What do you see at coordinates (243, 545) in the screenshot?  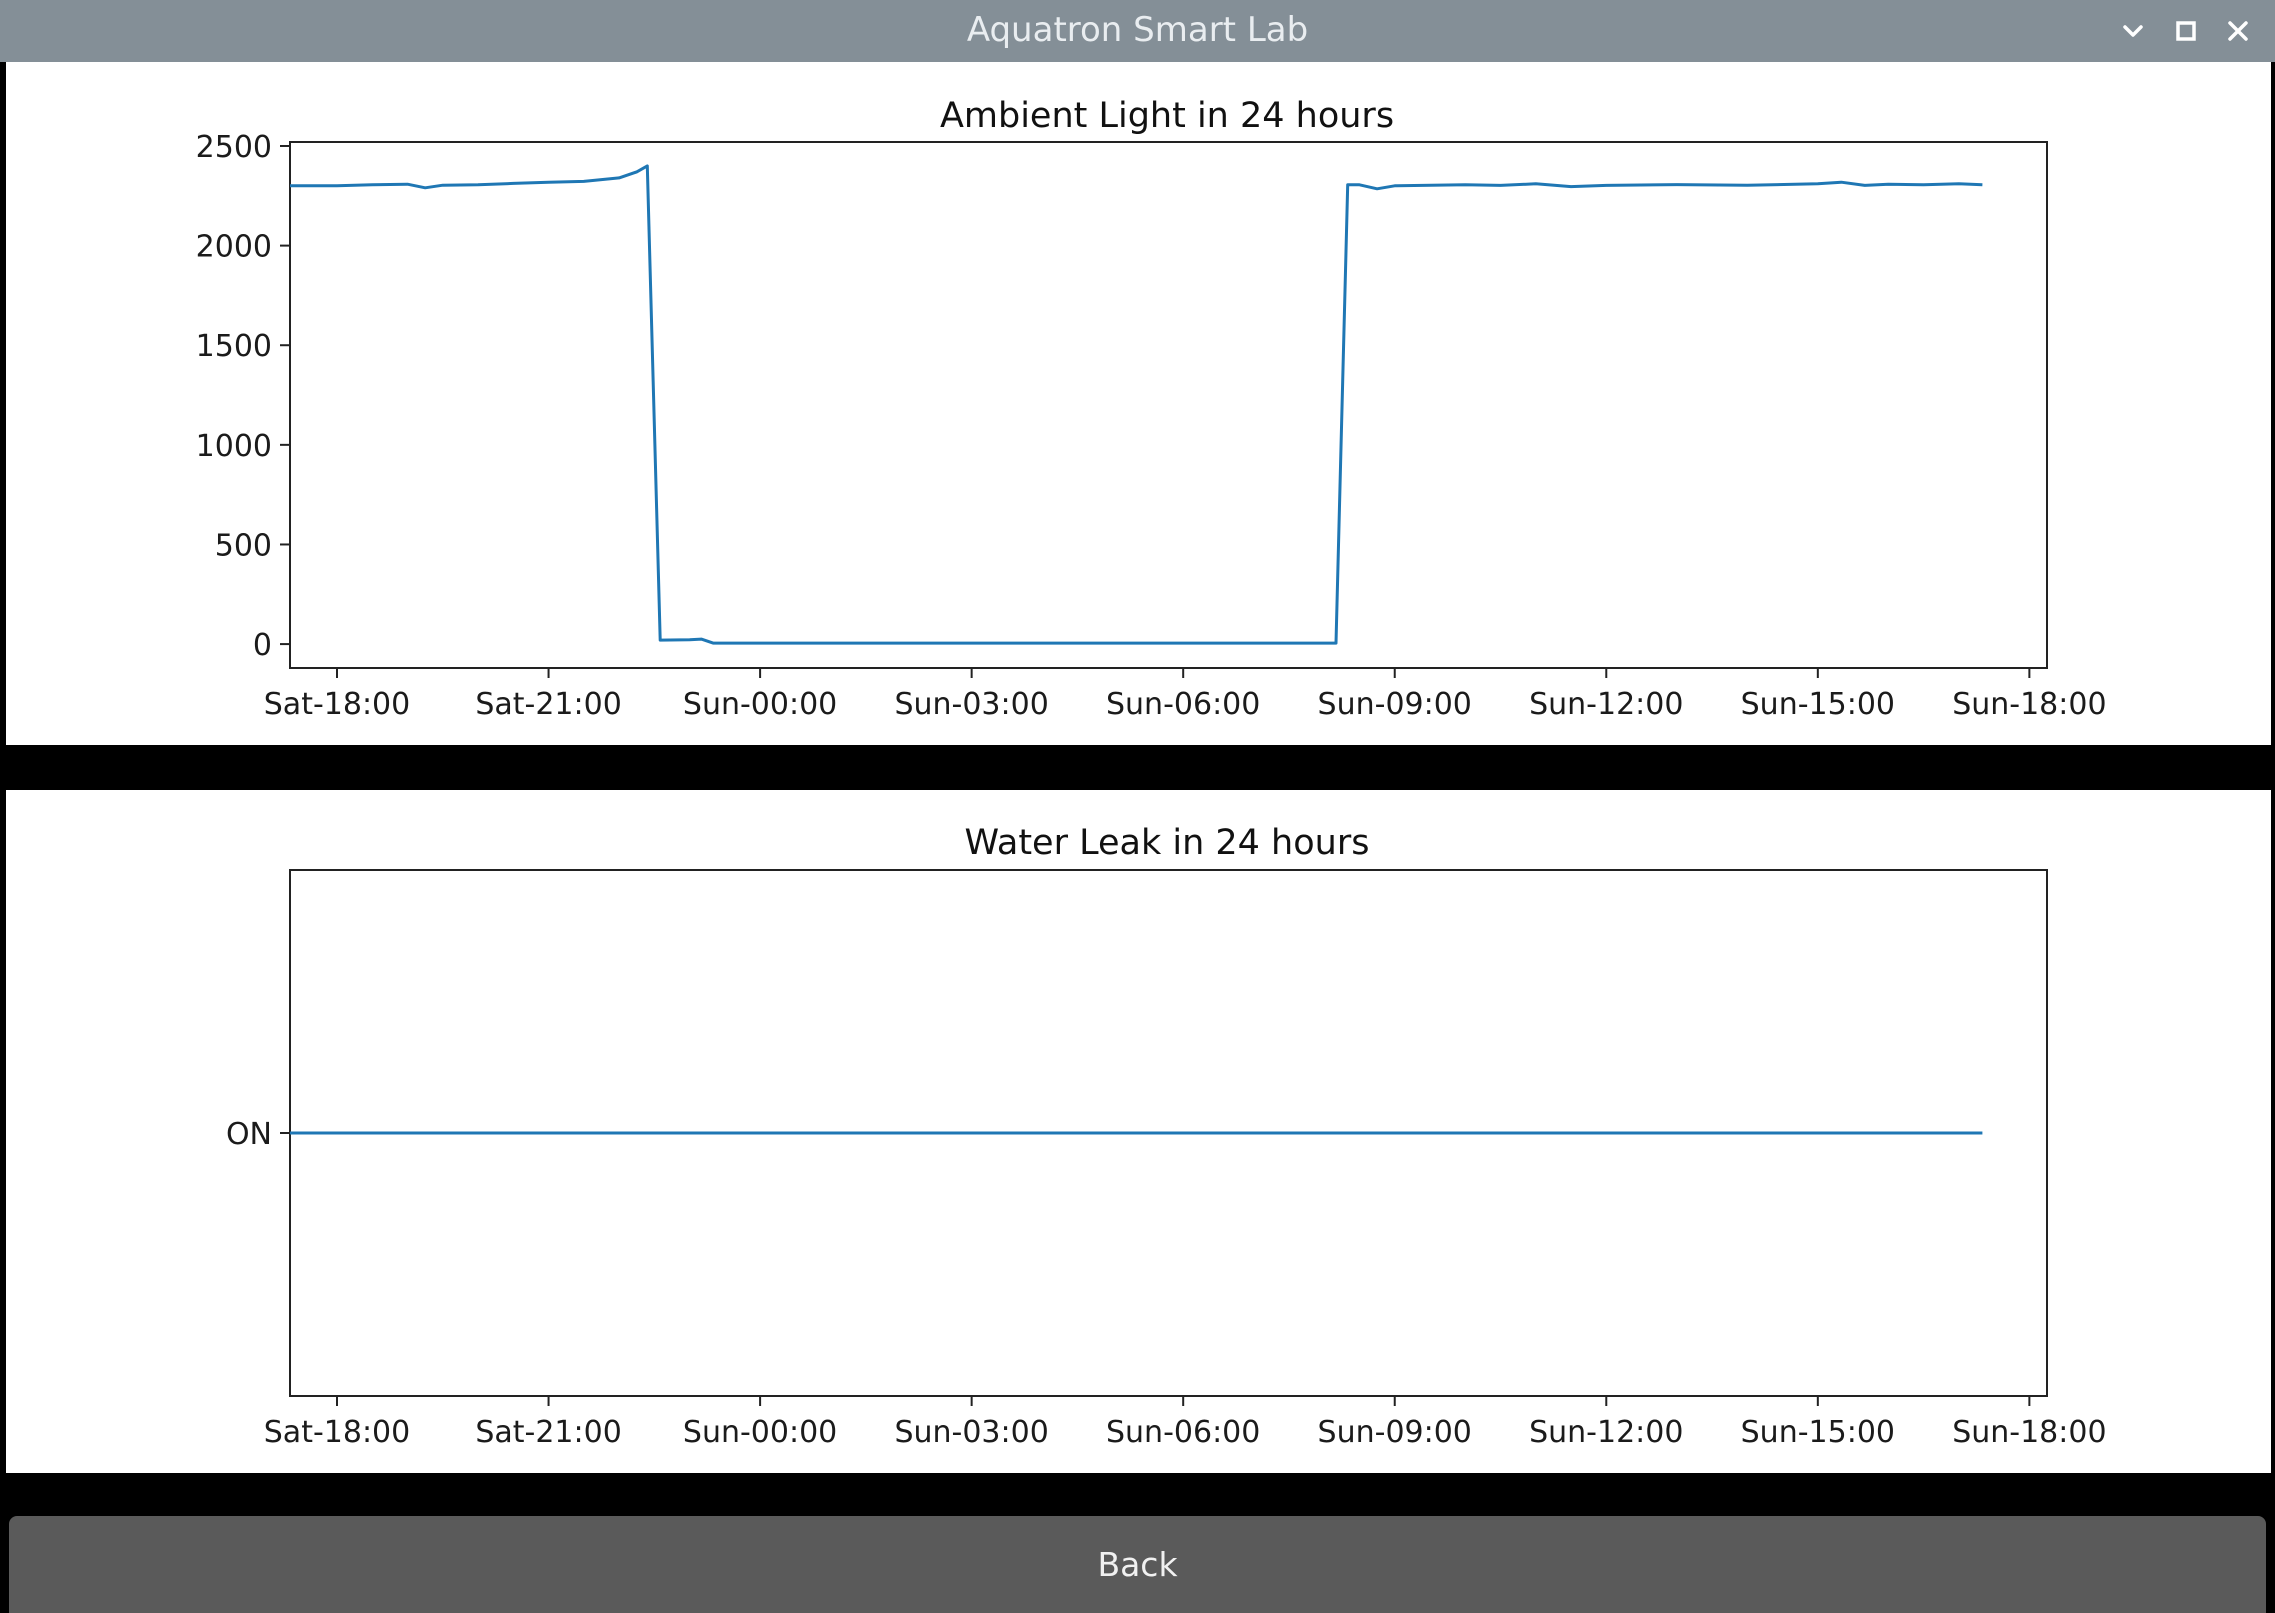 I see `y-tick-label: 500` at bounding box center [243, 545].